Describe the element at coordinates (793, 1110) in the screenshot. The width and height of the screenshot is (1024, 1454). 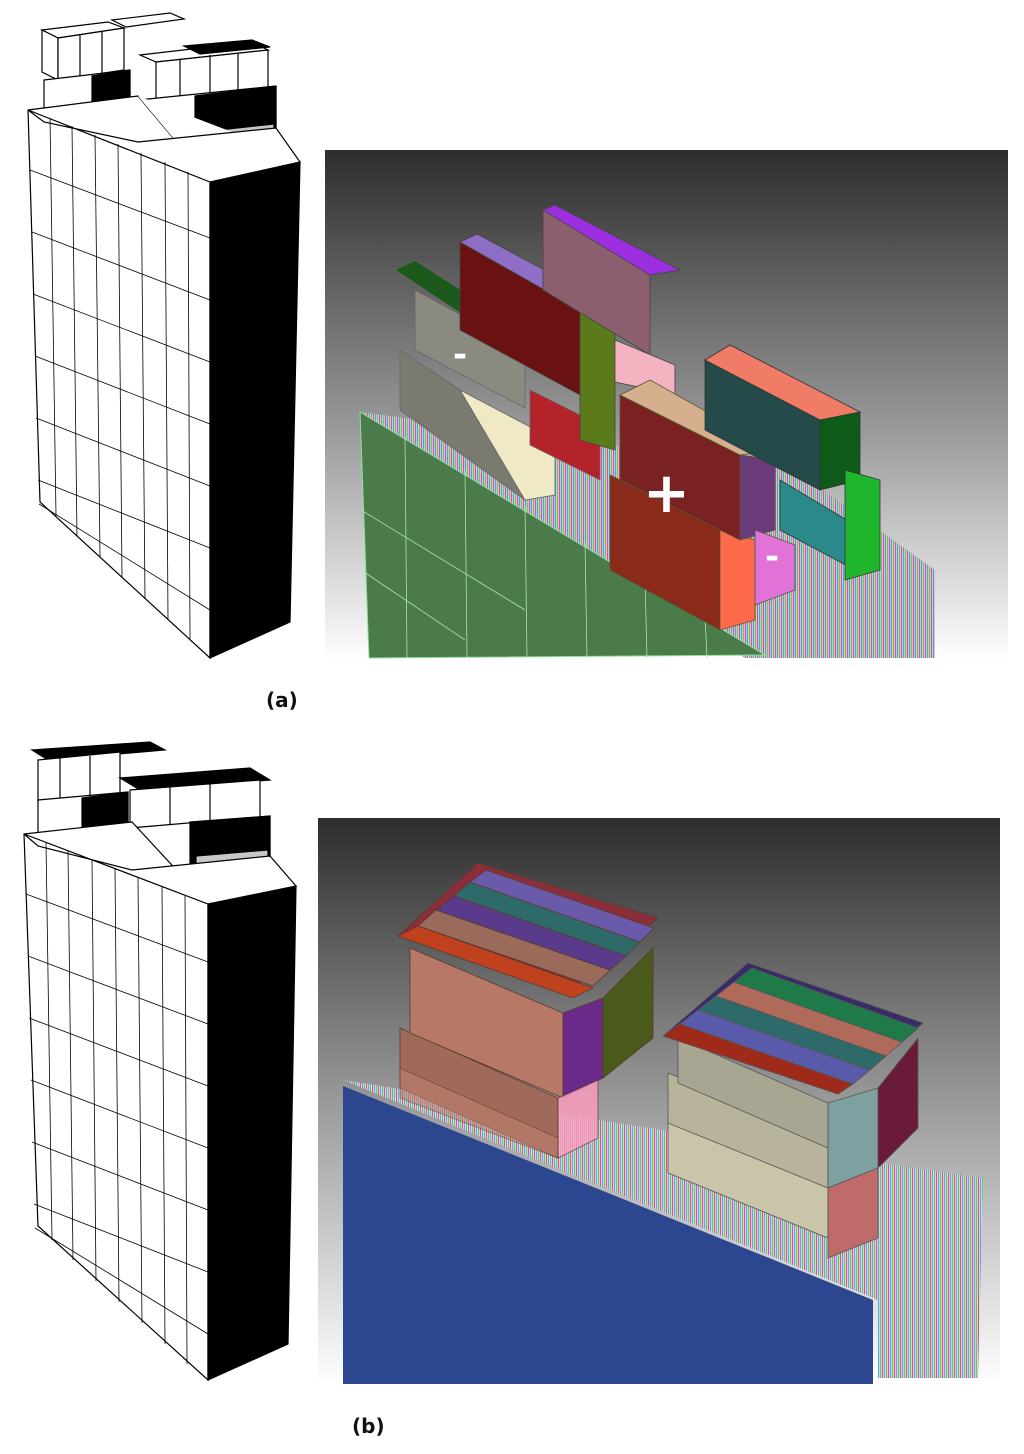
I see `render-b-tab-right` at that location.